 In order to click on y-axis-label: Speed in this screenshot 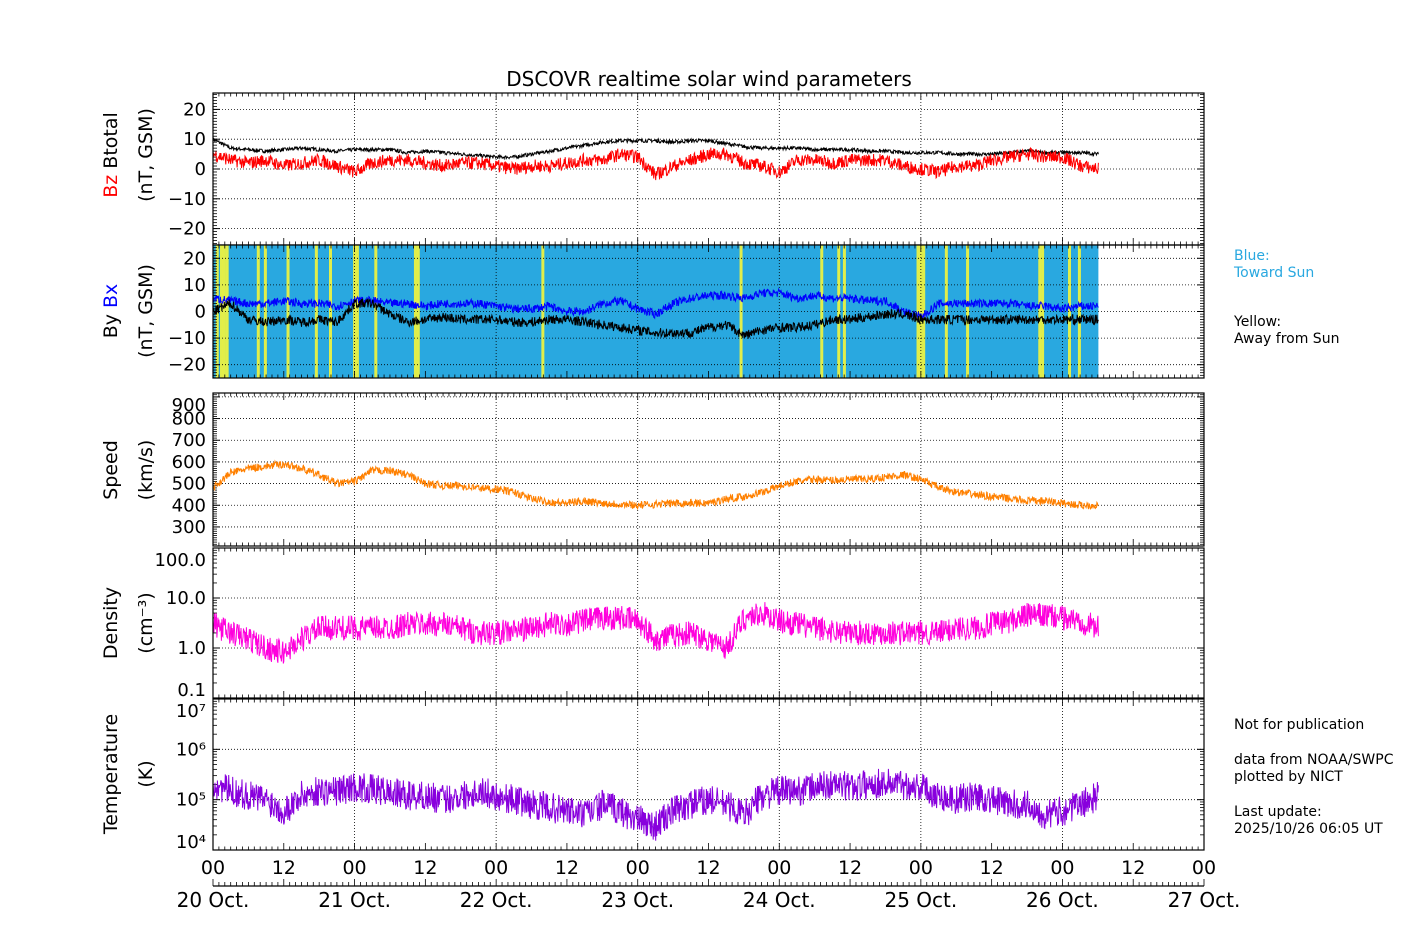, I will do `click(111, 470)`.